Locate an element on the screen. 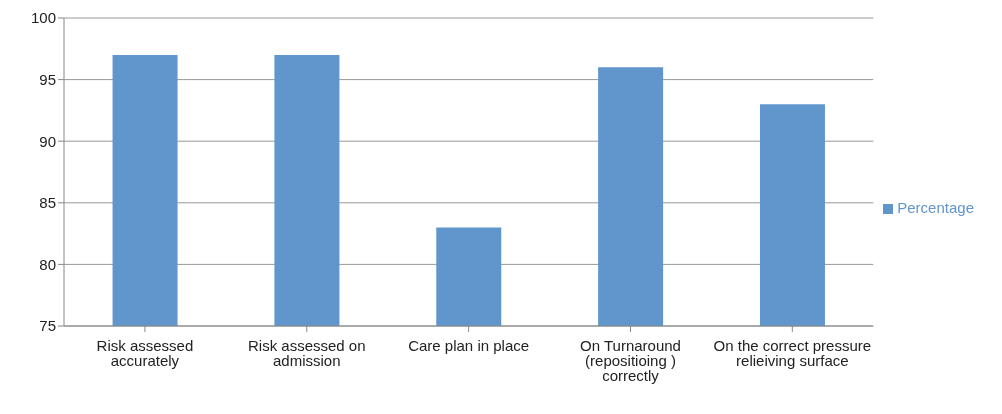 The height and width of the screenshot is (414, 1002). x-tick-label: Risk assessed on admission is located at coordinates (307, 352).